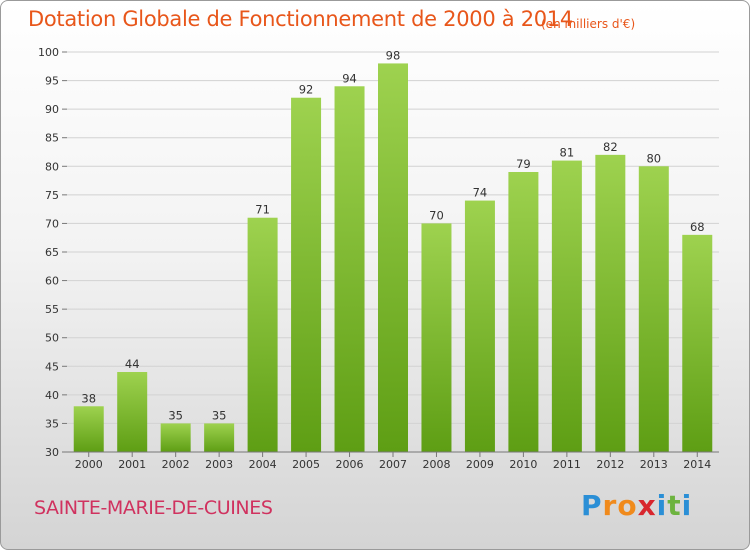 This screenshot has width=750, height=550. What do you see at coordinates (153, 508) in the screenshot?
I see `commune-name: SAINTE-MARIE-DE-CUINES` at bounding box center [153, 508].